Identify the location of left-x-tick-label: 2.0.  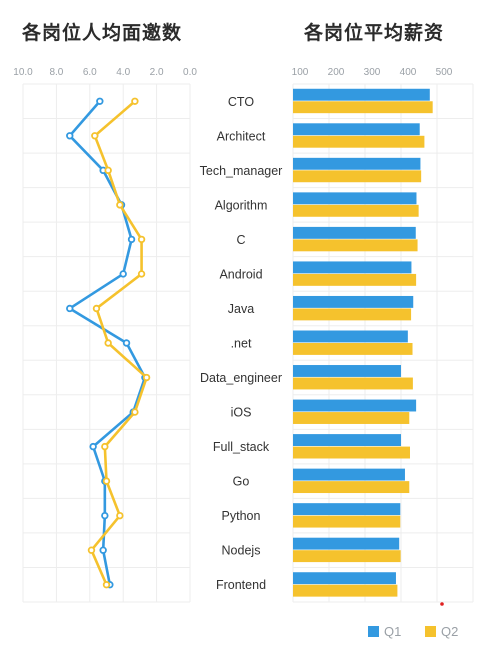
(157, 72).